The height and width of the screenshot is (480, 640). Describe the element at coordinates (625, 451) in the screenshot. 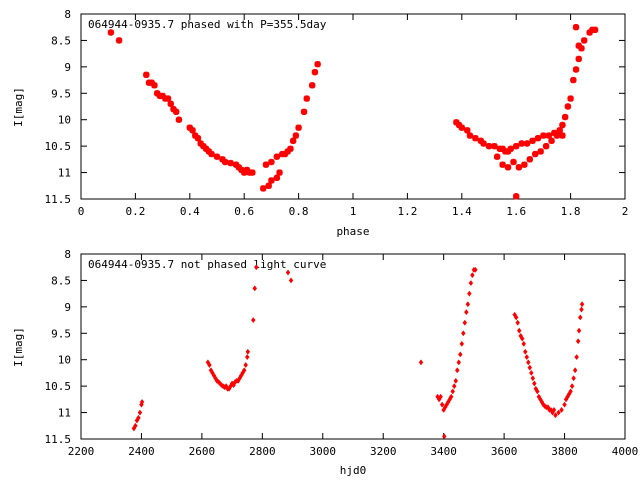

I see `x-tick-label: 4000` at that location.